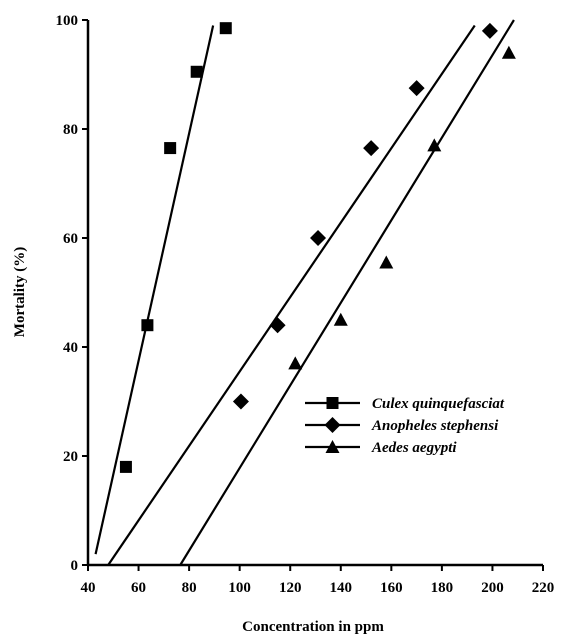 This screenshot has height=635, width=561. I want to click on legend-label-anopheles-stephensi: Anopheles stephensi, so click(435, 426).